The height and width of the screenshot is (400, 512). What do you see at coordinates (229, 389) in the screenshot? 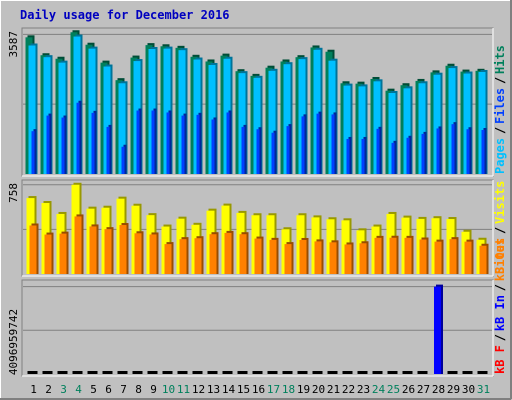
I see `x-tick-label-day-14: 14` at bounding box center [229, 389].